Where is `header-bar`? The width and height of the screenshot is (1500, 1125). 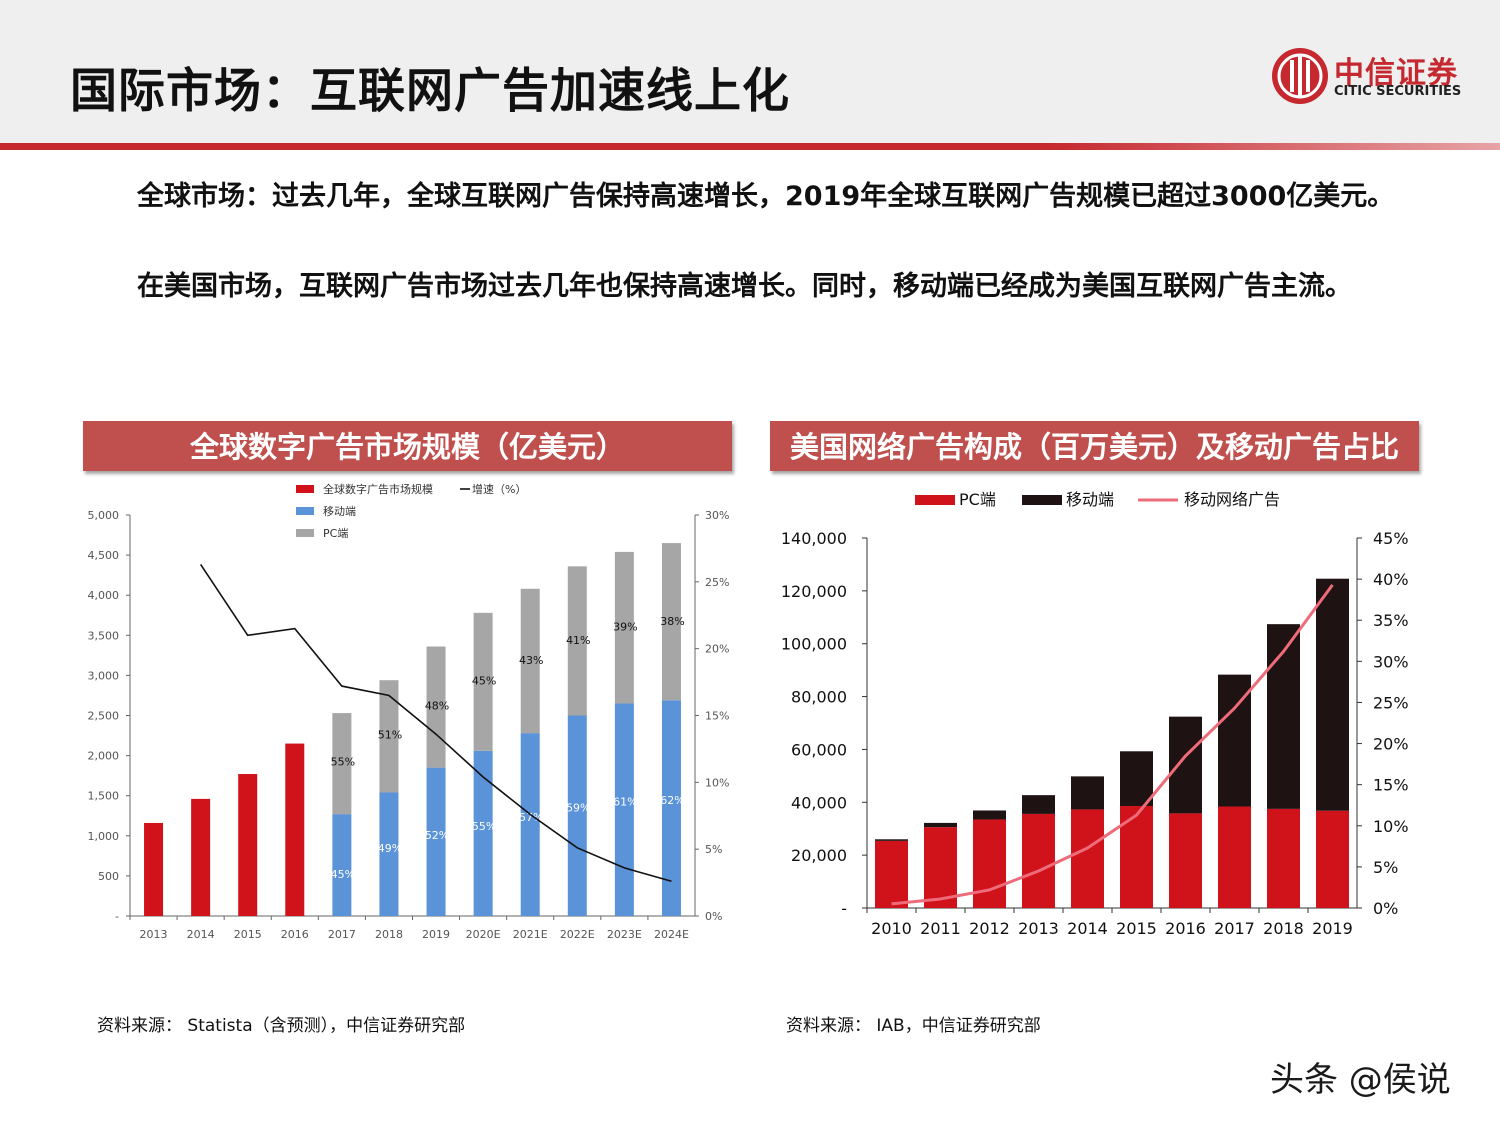
header-bar is located at coordinates (750, 71).